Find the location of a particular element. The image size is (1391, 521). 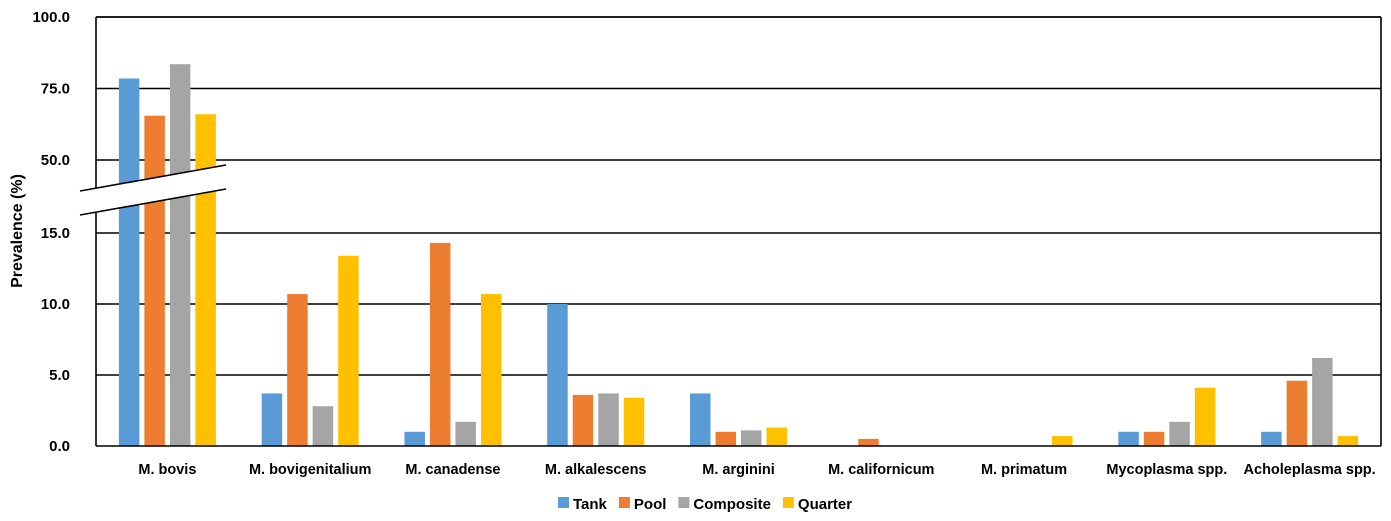

x-tick-label: M. bovis is located at coordinates (167, 470).